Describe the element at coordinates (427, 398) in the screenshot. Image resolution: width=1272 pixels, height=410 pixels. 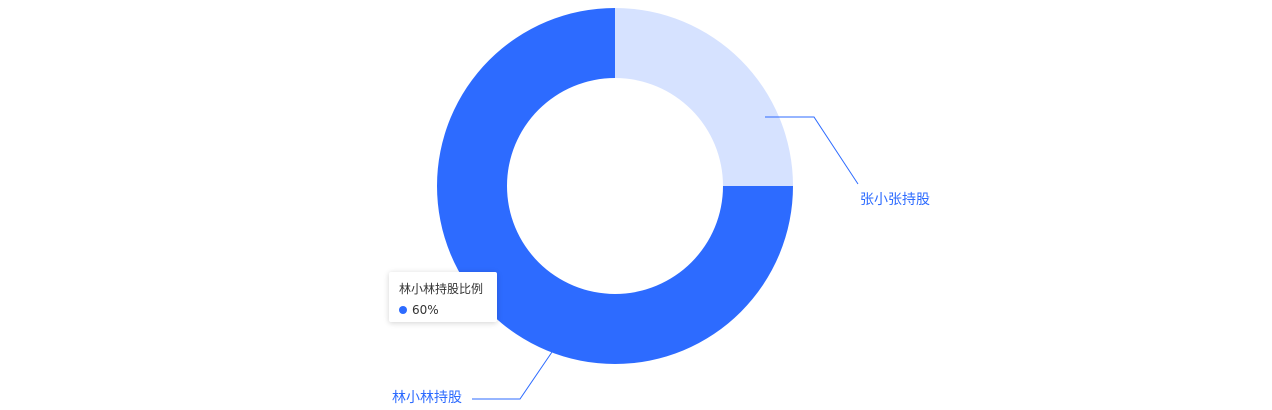
I see `slice-label: 林小林持股` at that location.